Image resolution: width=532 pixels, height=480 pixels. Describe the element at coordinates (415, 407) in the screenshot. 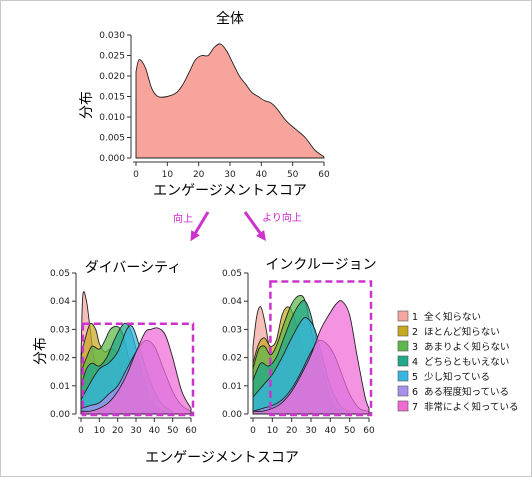

I see `legend-number: 7` at that location.